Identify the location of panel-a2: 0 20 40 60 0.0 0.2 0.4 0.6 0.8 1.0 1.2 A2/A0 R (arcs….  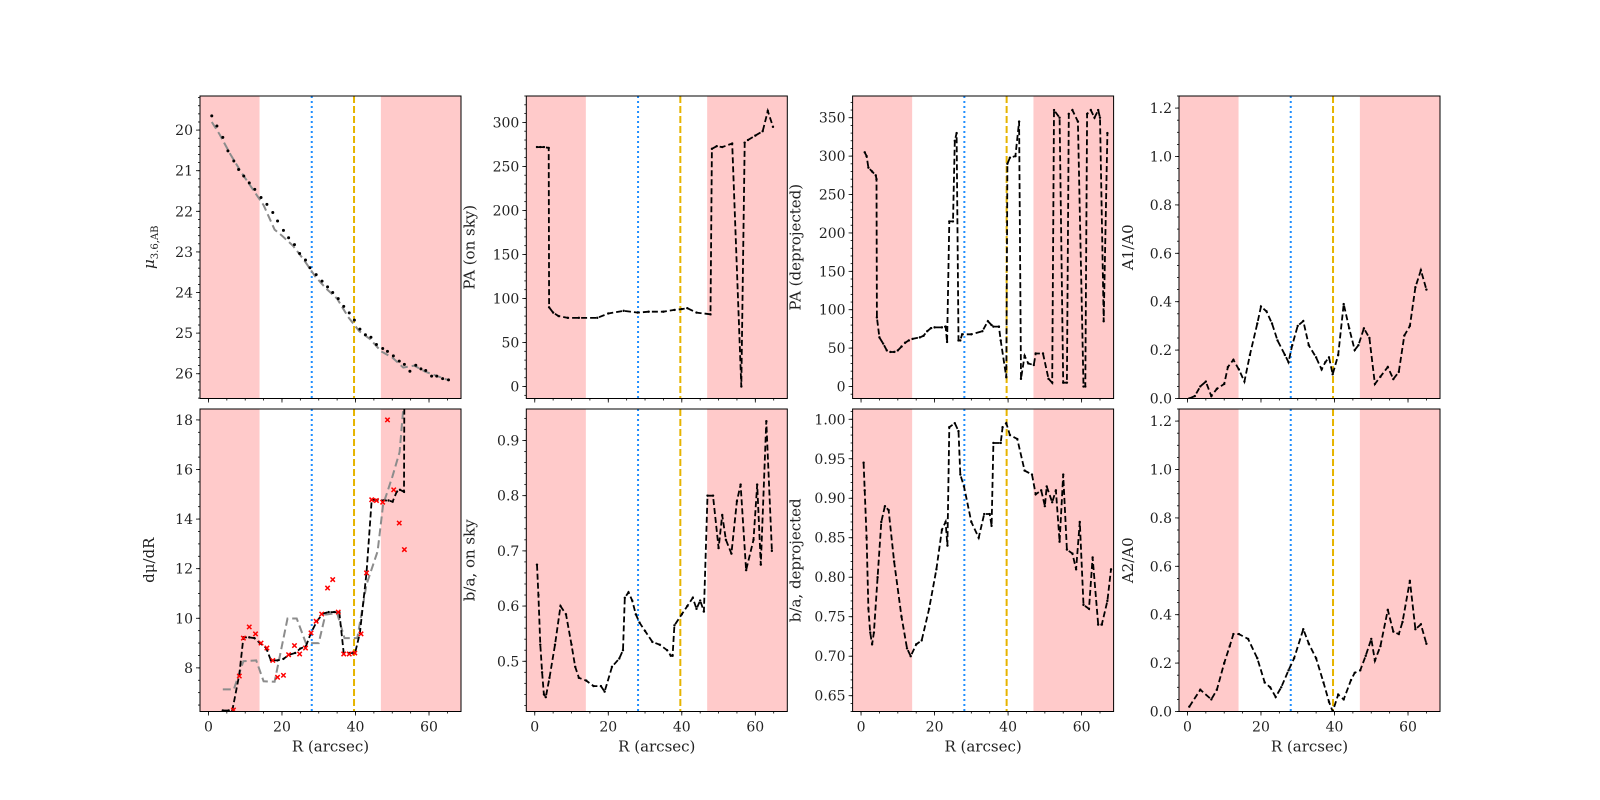
(1280, 582).